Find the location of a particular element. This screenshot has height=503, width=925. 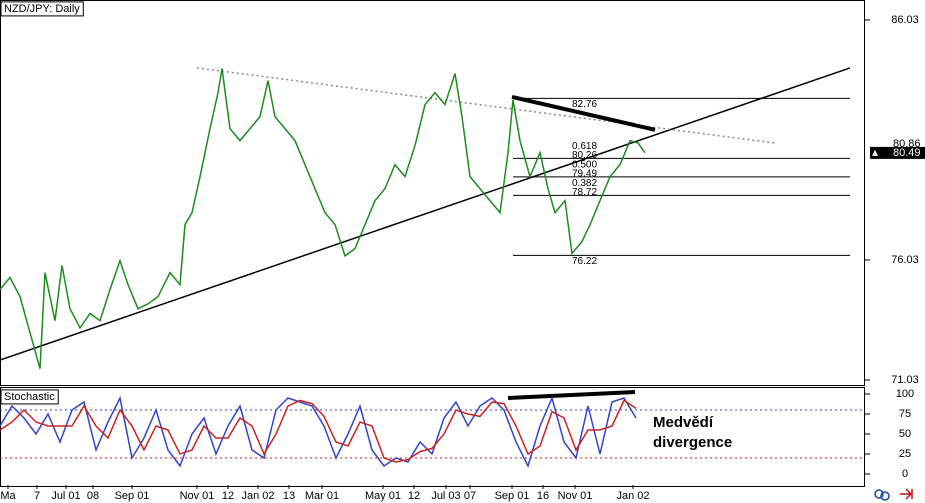

x-tick-label: 08 is located at coordinates (93, 496).